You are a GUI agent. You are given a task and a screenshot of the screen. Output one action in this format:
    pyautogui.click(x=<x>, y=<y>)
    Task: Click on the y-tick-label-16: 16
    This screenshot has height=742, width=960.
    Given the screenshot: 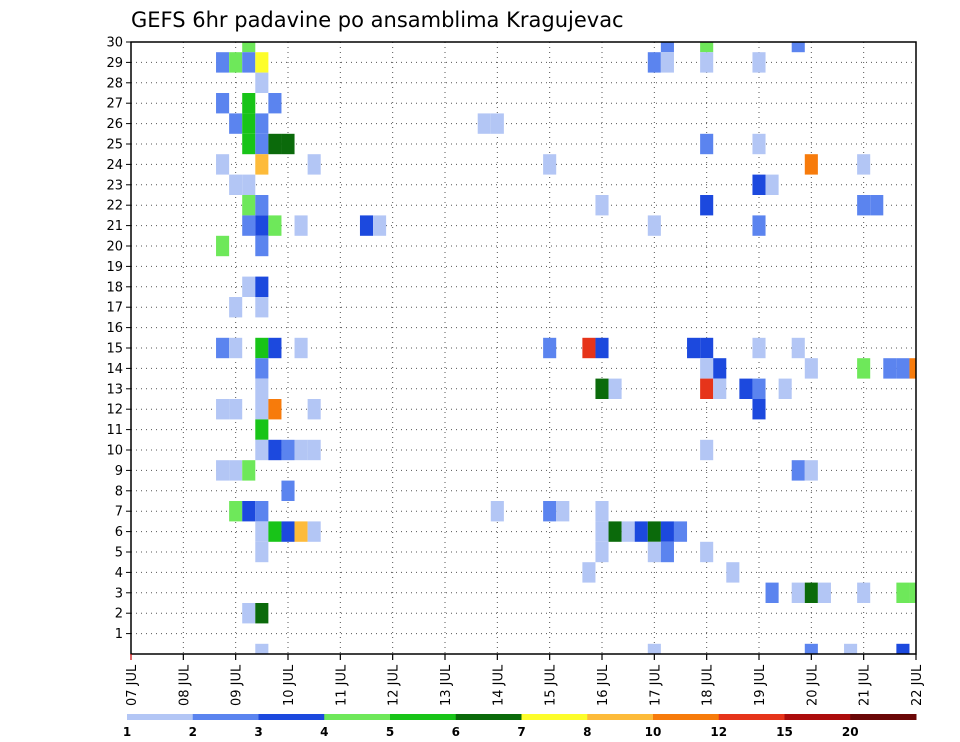 What is the action you would take?
    pyautogui.click(x=114, y=328)
    